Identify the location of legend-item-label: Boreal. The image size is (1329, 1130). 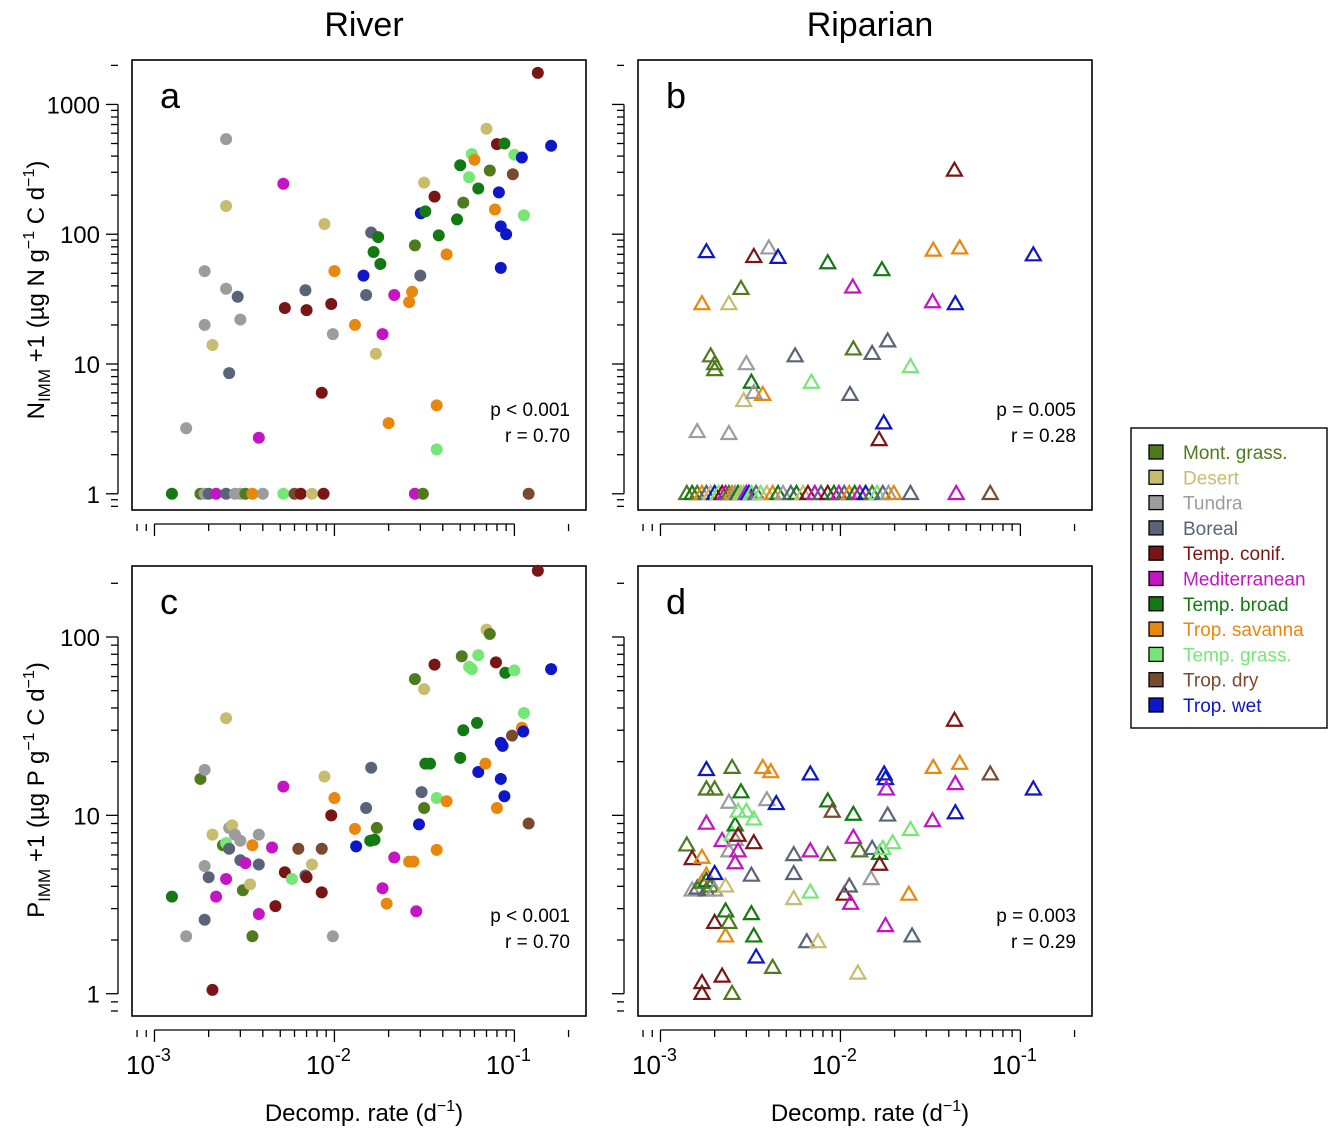
(1210, 529).